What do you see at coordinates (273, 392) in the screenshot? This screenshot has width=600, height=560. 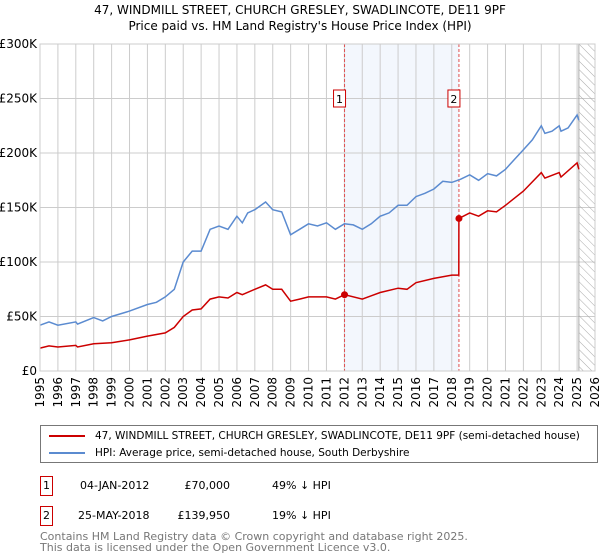 I see `x-tick-label: 2008` at bounding box center [273, 392].